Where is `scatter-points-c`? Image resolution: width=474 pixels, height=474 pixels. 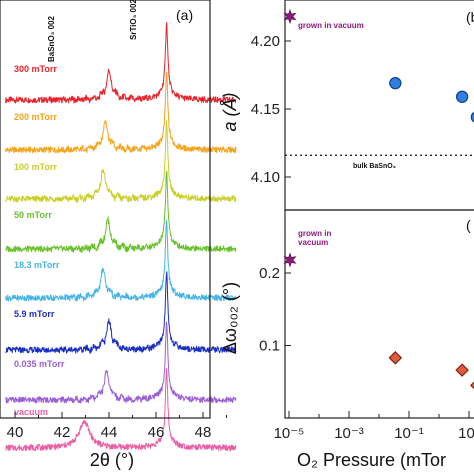
scatter-points-c is located at coordinates (378, 321).